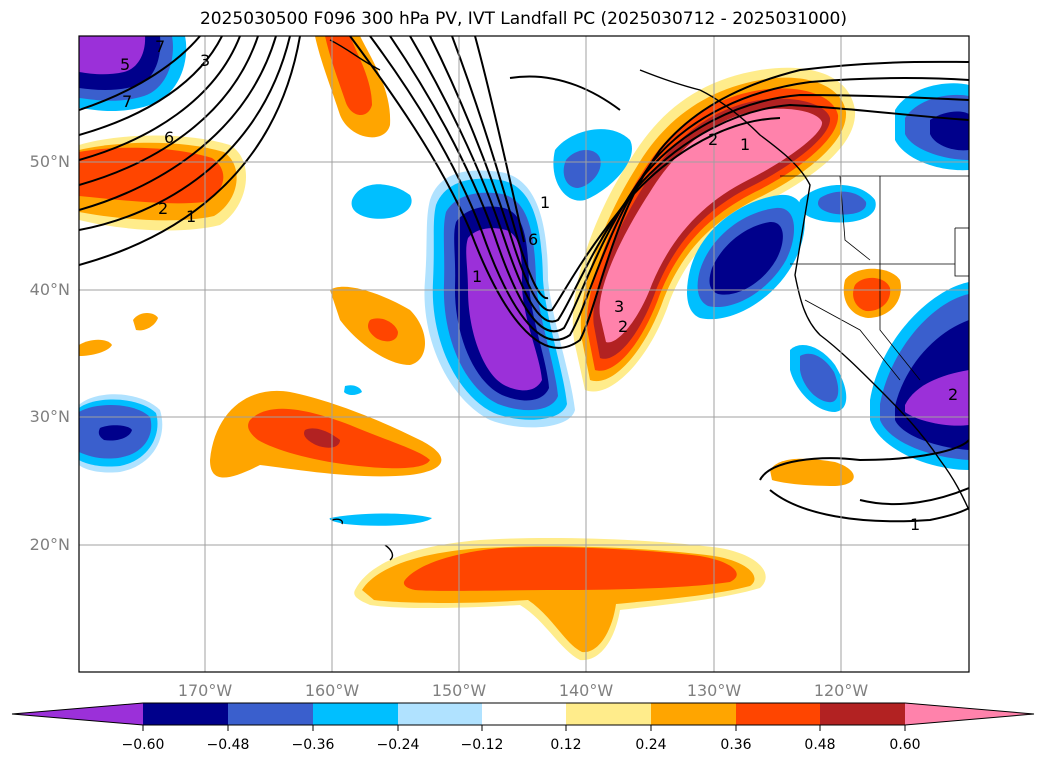 The image size is (1047, 765). What do you see at coordinates (332, 690) in the screenshot?
I see `longitude-label: 160°W` at bounding box center [332, 690].